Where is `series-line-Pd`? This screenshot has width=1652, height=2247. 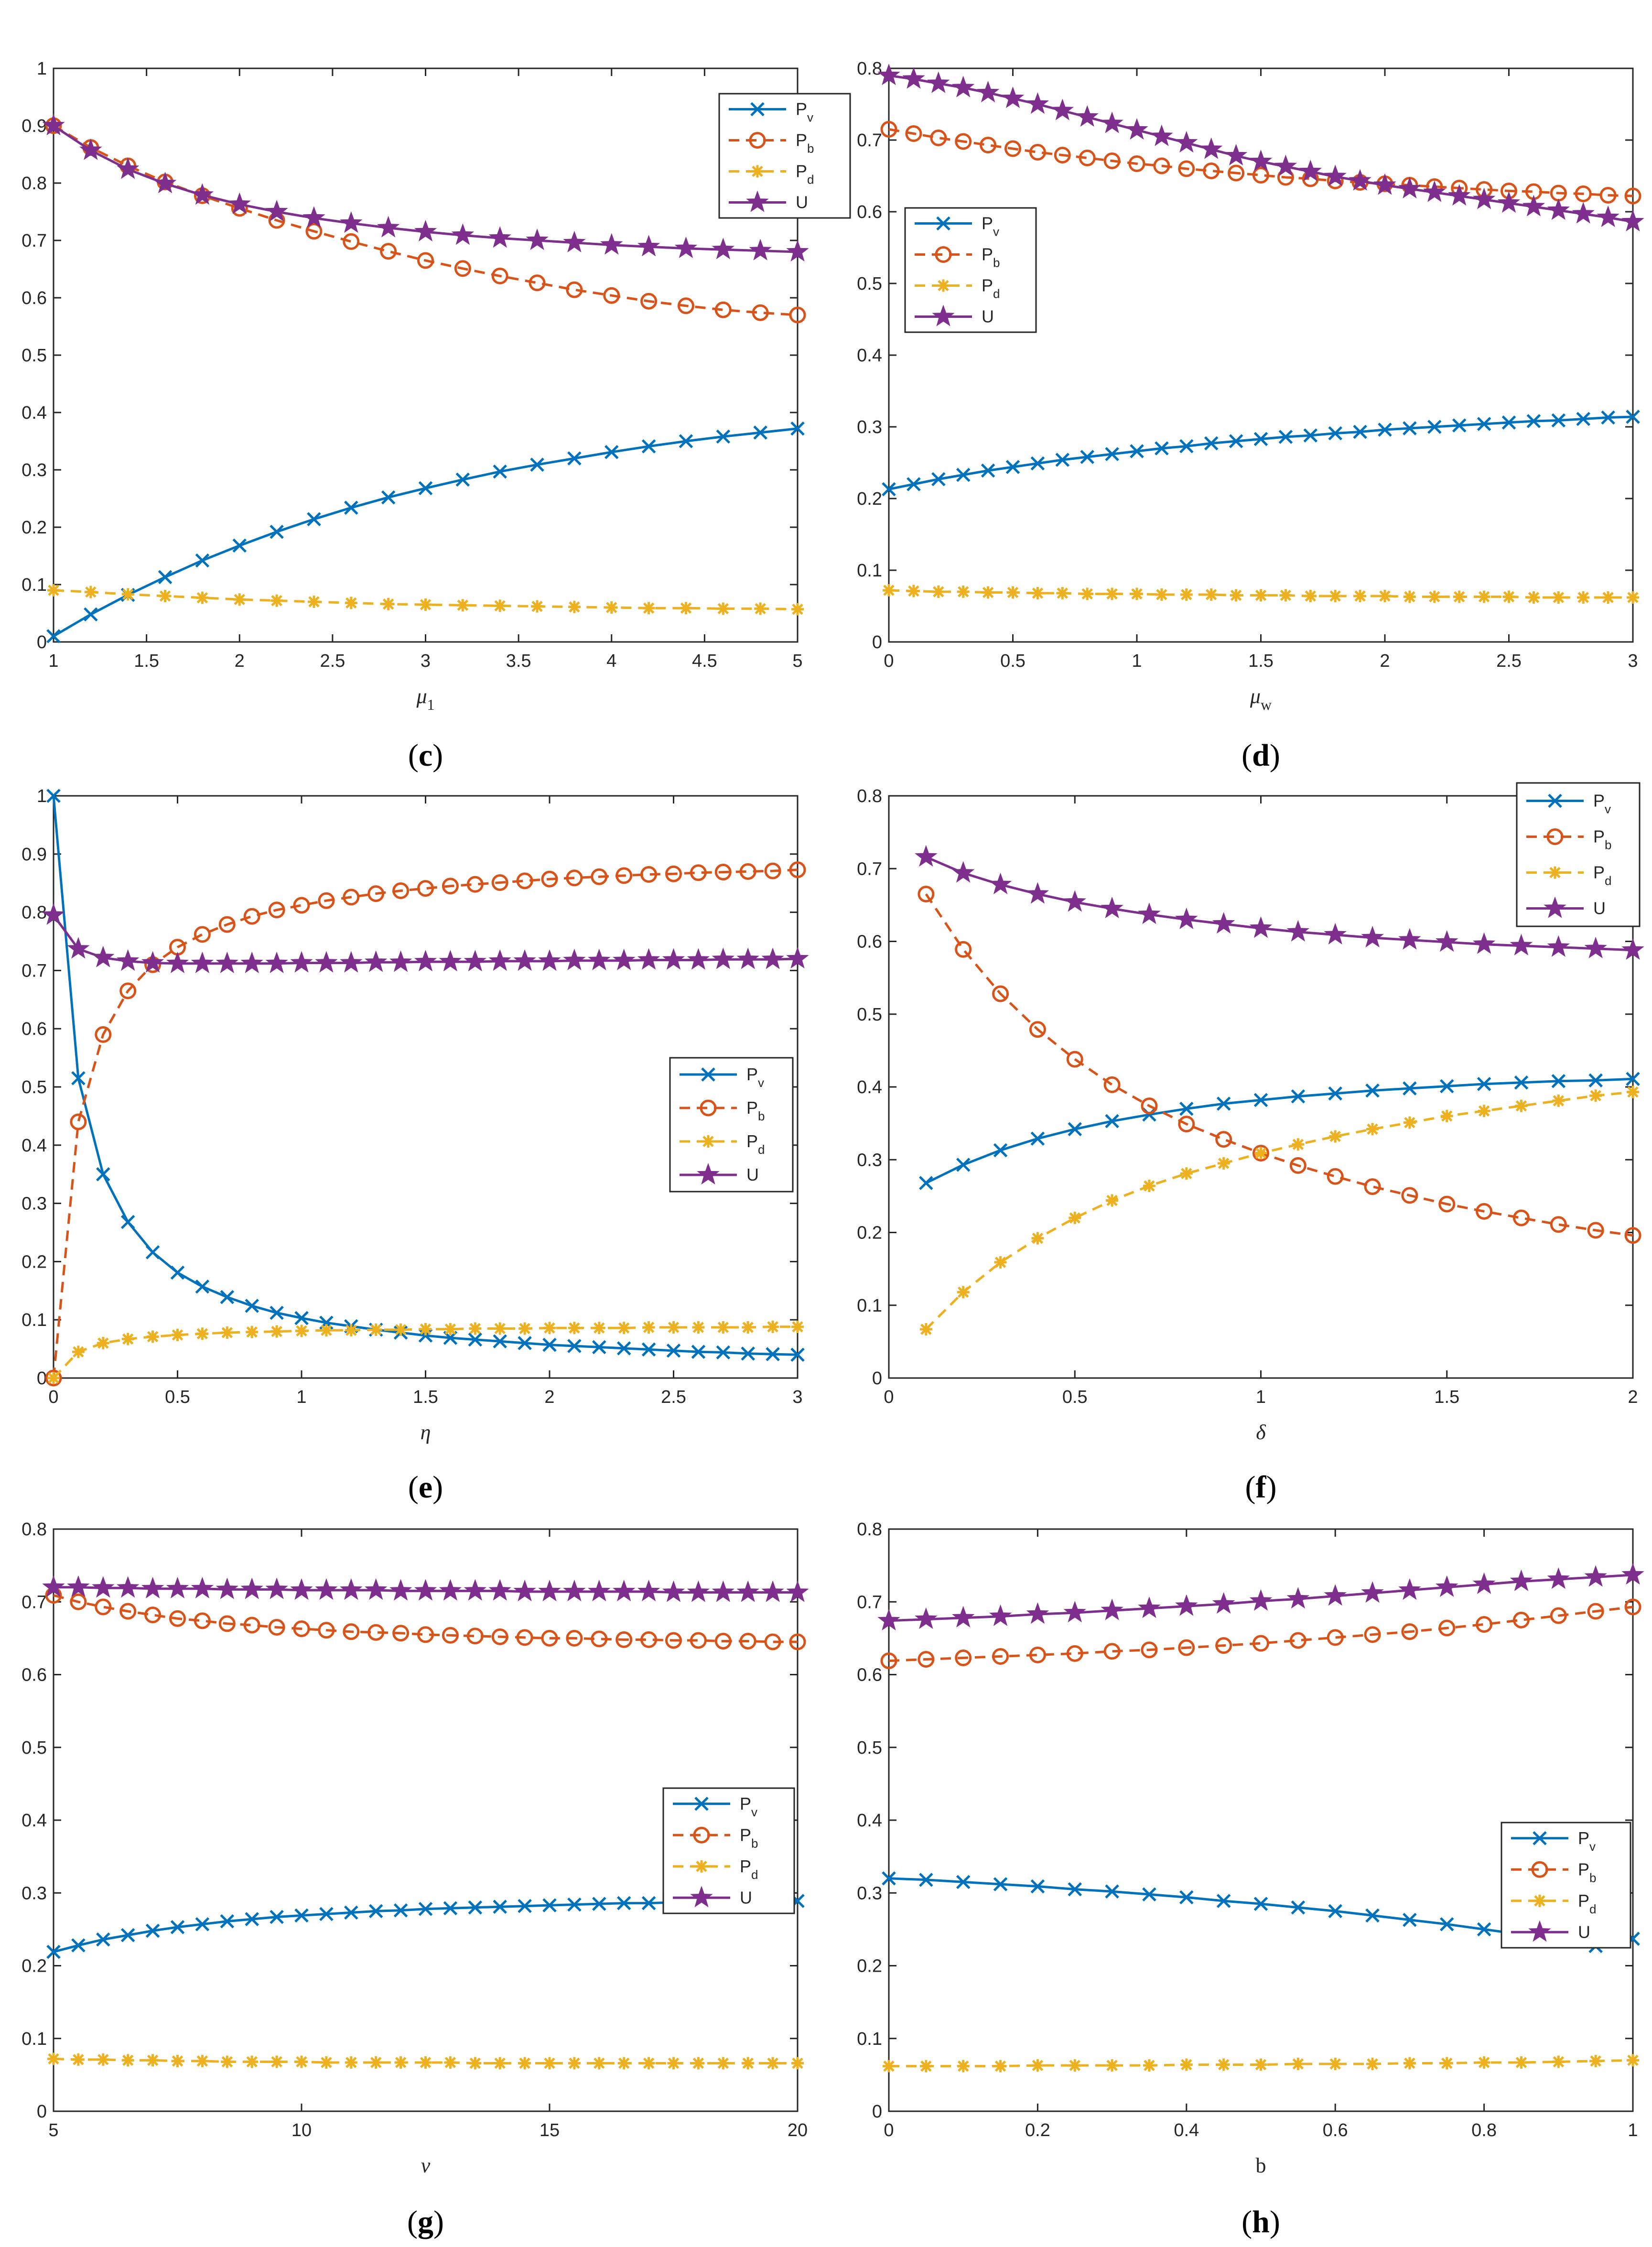
series-line-Pd is located at coordinates (1279, 1210).